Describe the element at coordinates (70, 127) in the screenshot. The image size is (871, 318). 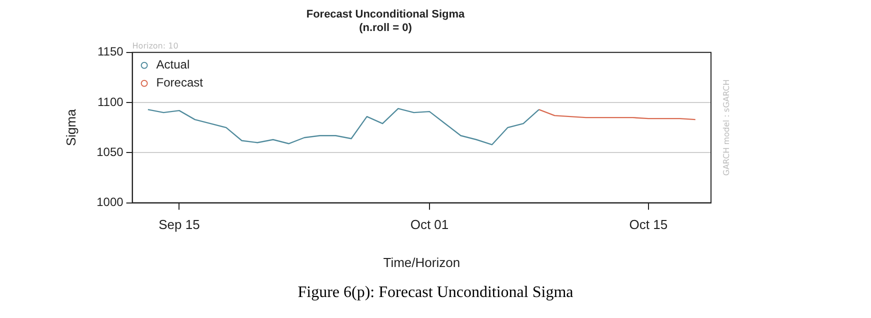
I see `y-axis-title: Sigma` at that location.